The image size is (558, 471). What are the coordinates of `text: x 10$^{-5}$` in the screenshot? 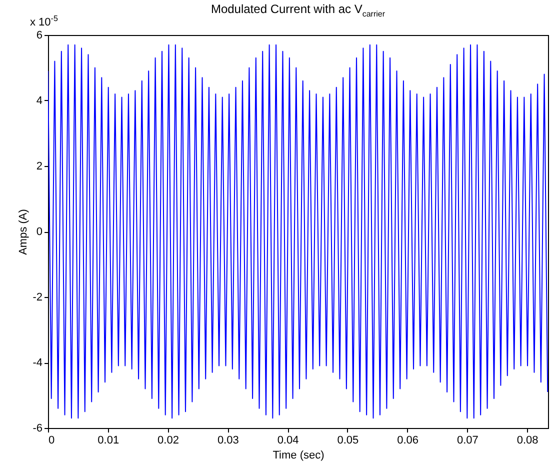 It's located at (44, 21).